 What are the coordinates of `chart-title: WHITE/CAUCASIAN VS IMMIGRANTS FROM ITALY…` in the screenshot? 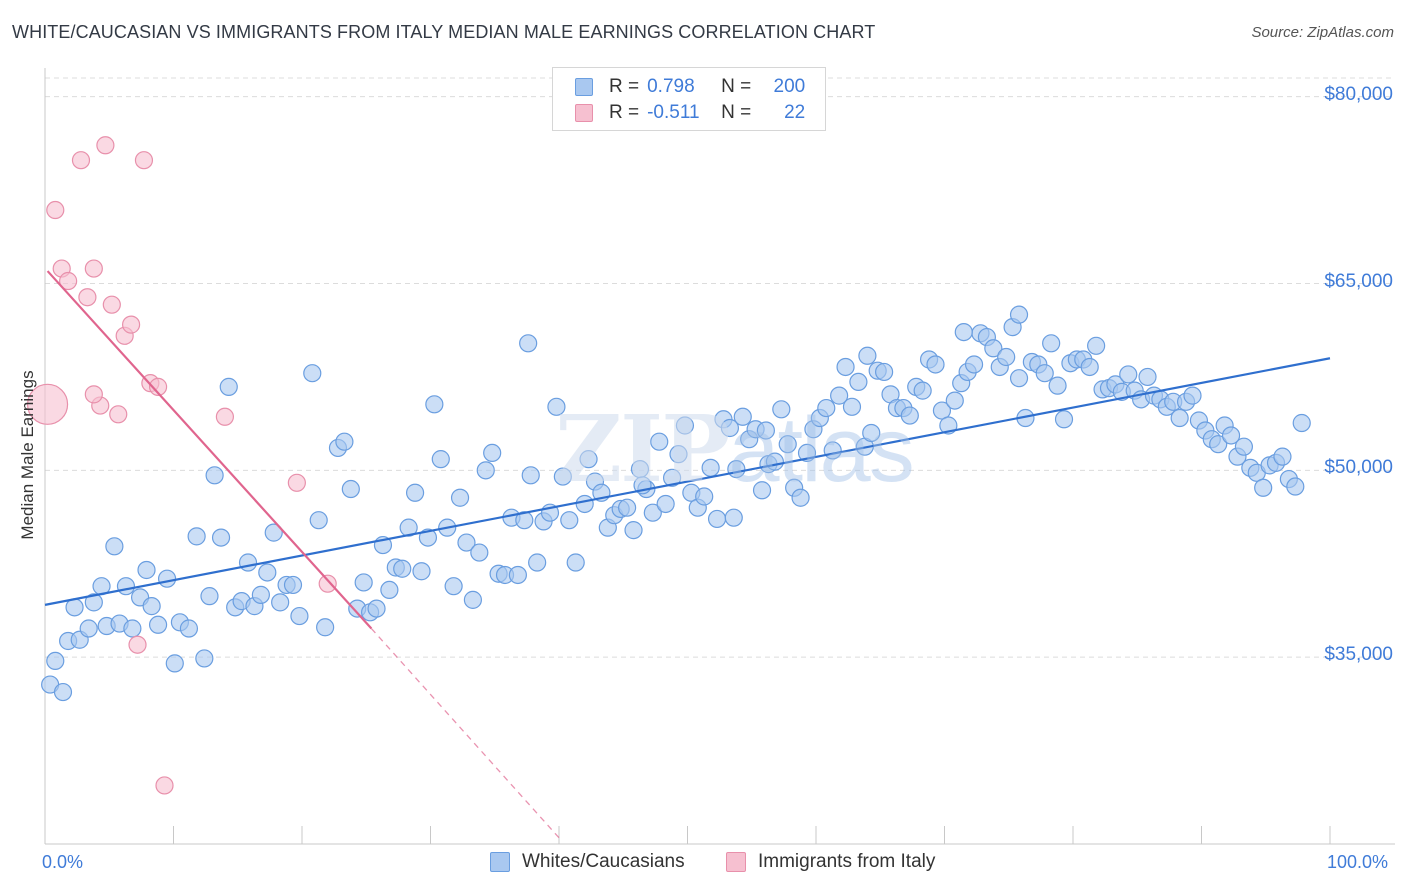 It's located at (444, 32).